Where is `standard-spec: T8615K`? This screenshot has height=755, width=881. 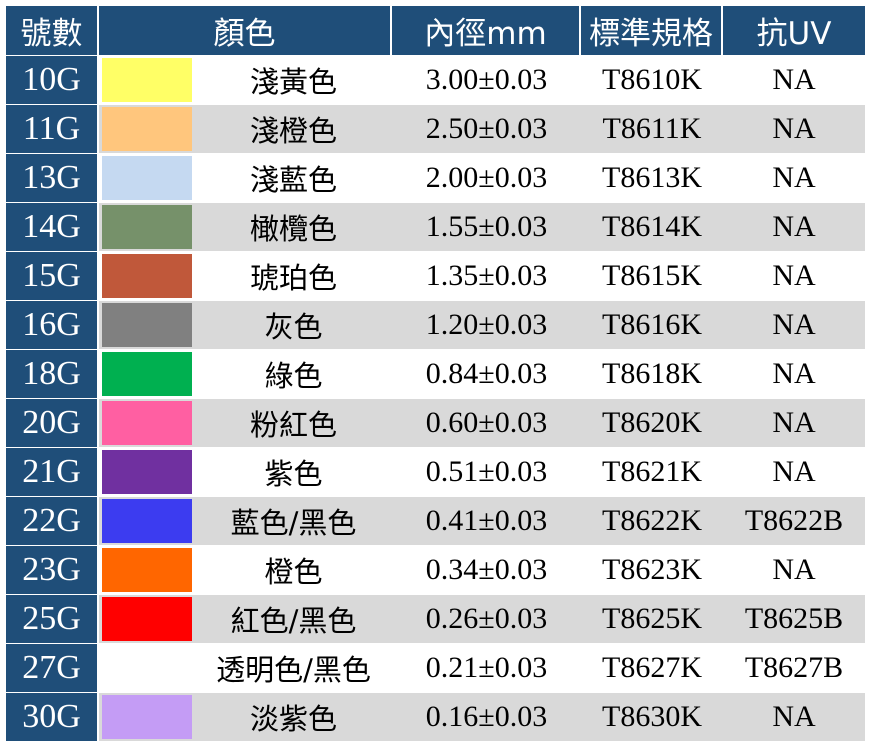
standard-spec: T8615K is located at coordinates (652, 275).